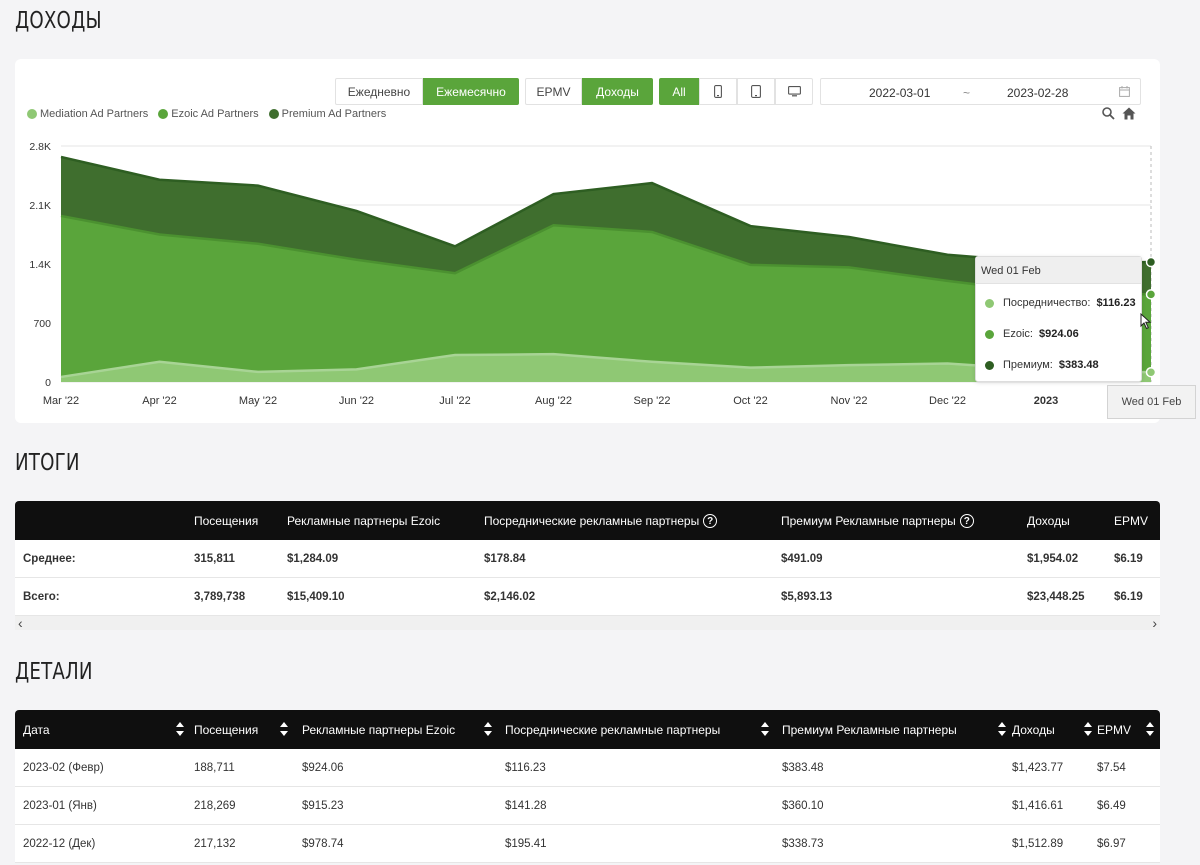  Describe the element at coordinates (1124, 91) in the screenshot. I see `calendar-icon` at that location.